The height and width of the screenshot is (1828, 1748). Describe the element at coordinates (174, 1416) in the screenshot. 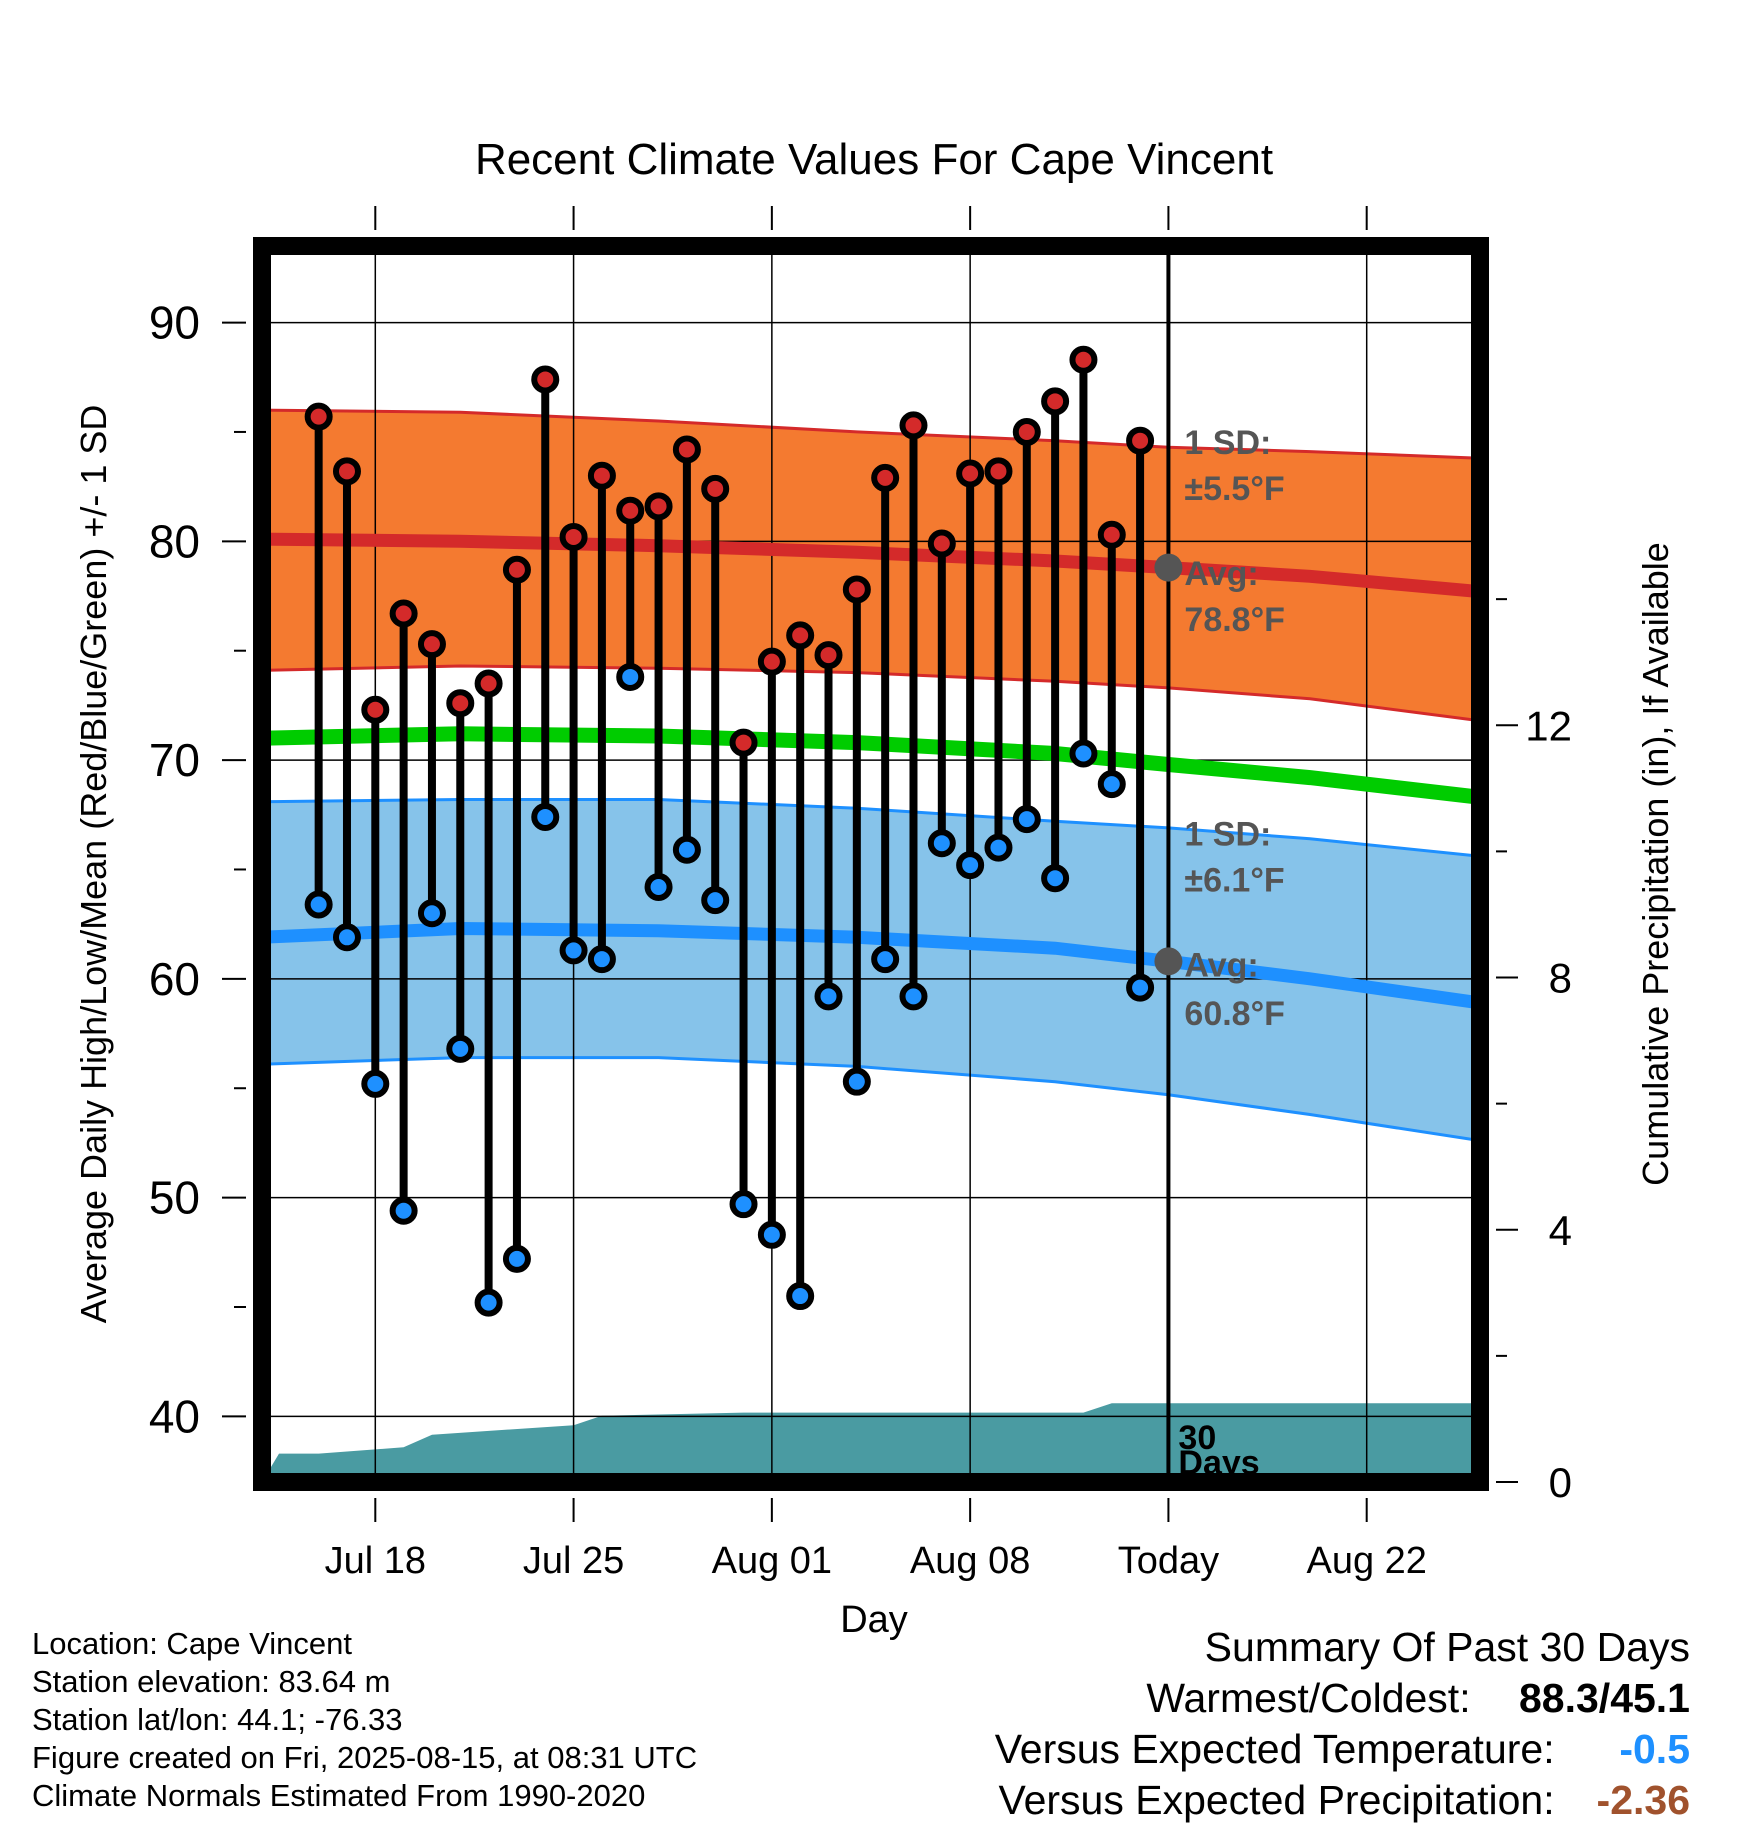

I see `y-tick-label: 40` at that location.